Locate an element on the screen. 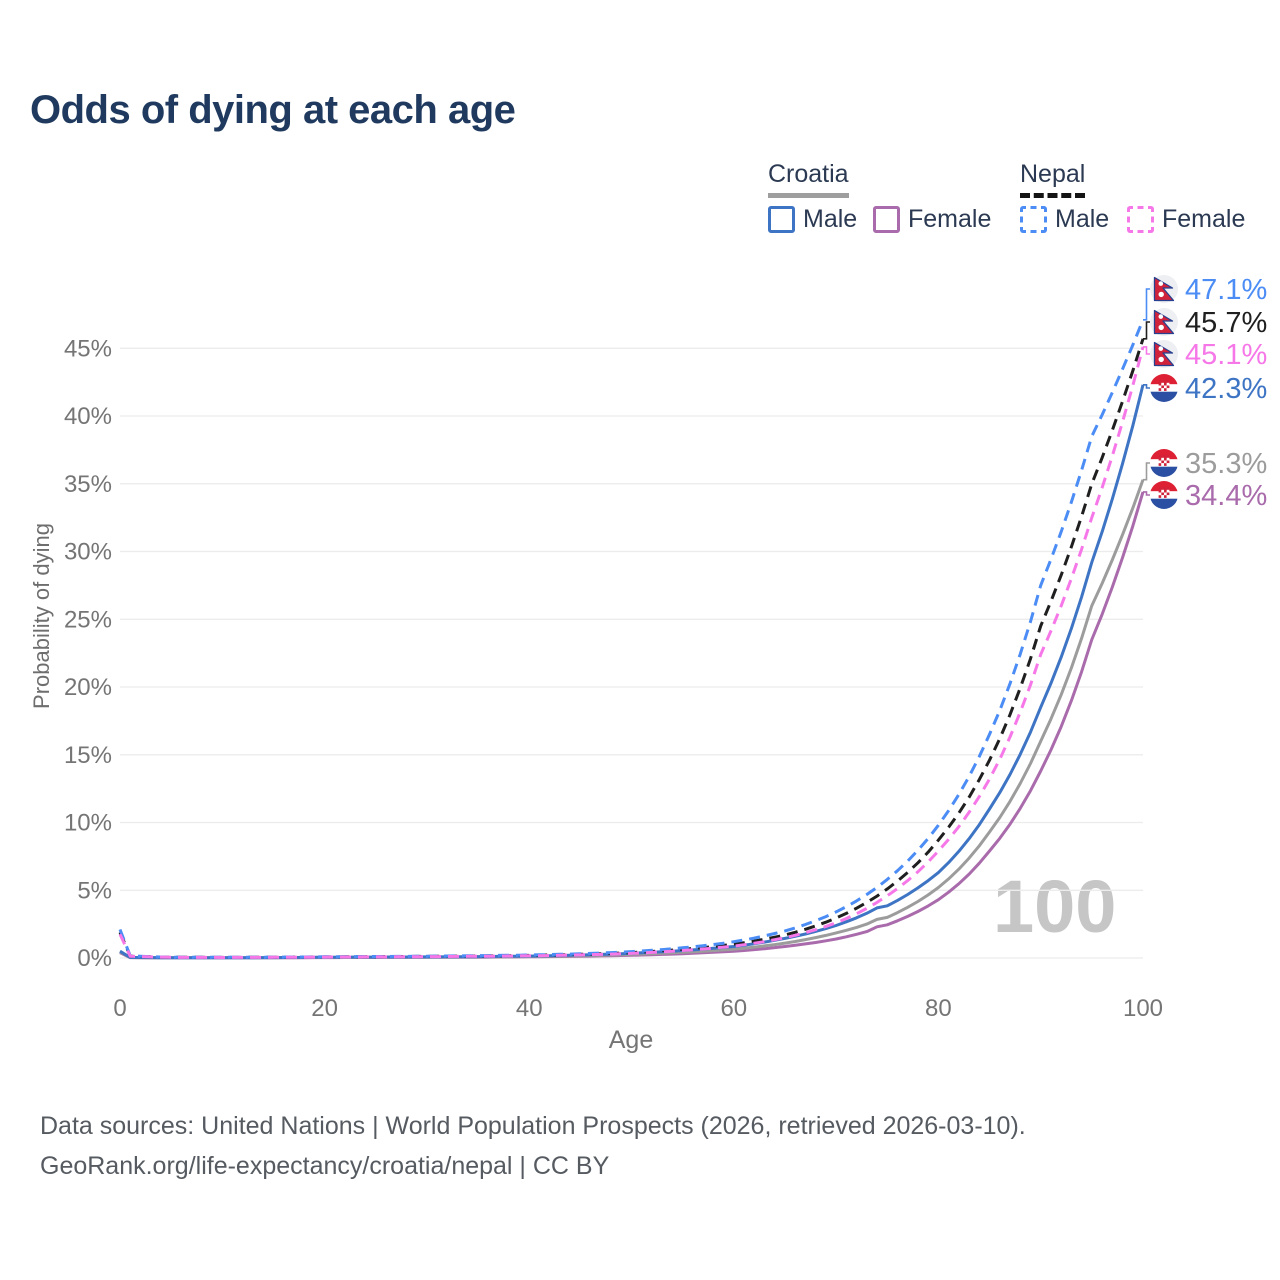 This screenshot has width=1280, height=1280. legend-item-croatia-male: Male is located at coordinates (812, 219).